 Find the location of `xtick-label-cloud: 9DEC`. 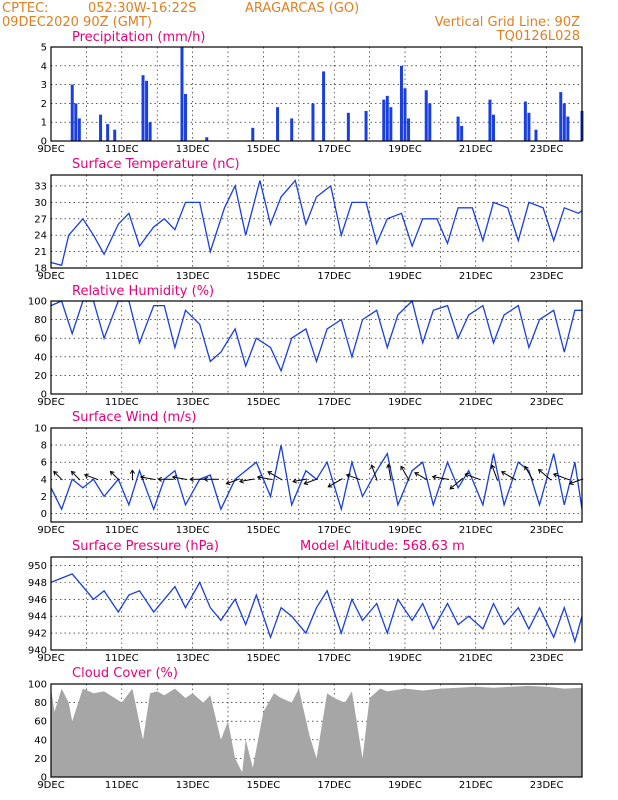

xtick-label-cloud: 9DEC is located at coordinates (50, 785).